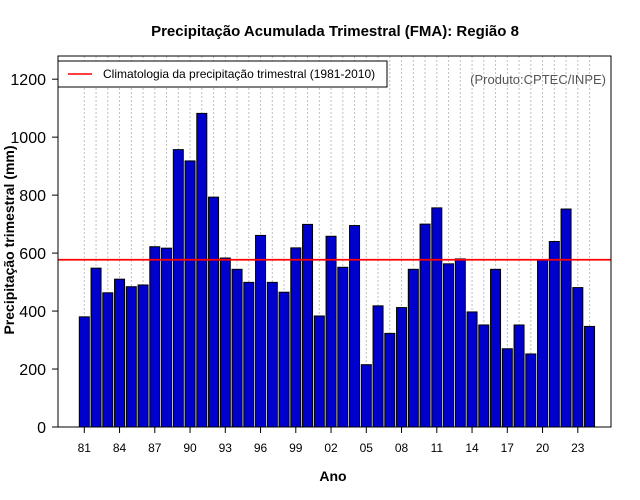  What do you see at coordinates (331, 448) in the screenshot?
I see `x-tick-label: 02` at bounding box center [331, 448].